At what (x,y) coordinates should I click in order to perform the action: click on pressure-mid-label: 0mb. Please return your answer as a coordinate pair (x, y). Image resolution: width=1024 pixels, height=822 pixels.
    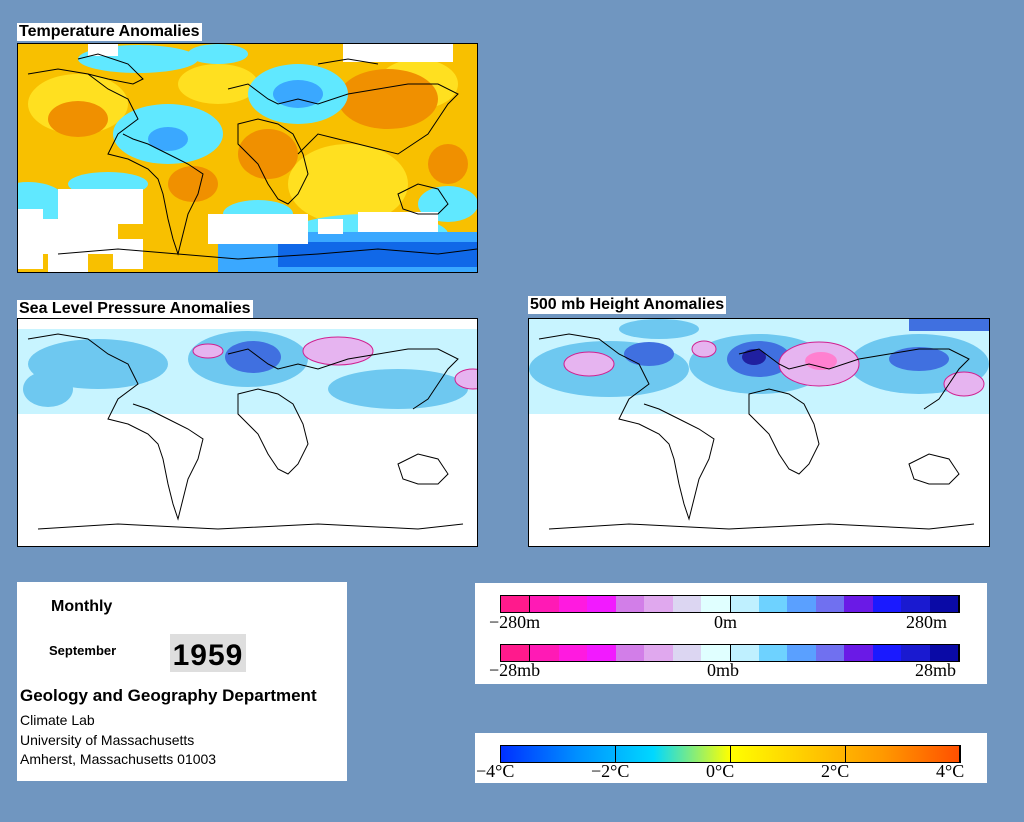
    Looking at the image, I should click on (723, 670).